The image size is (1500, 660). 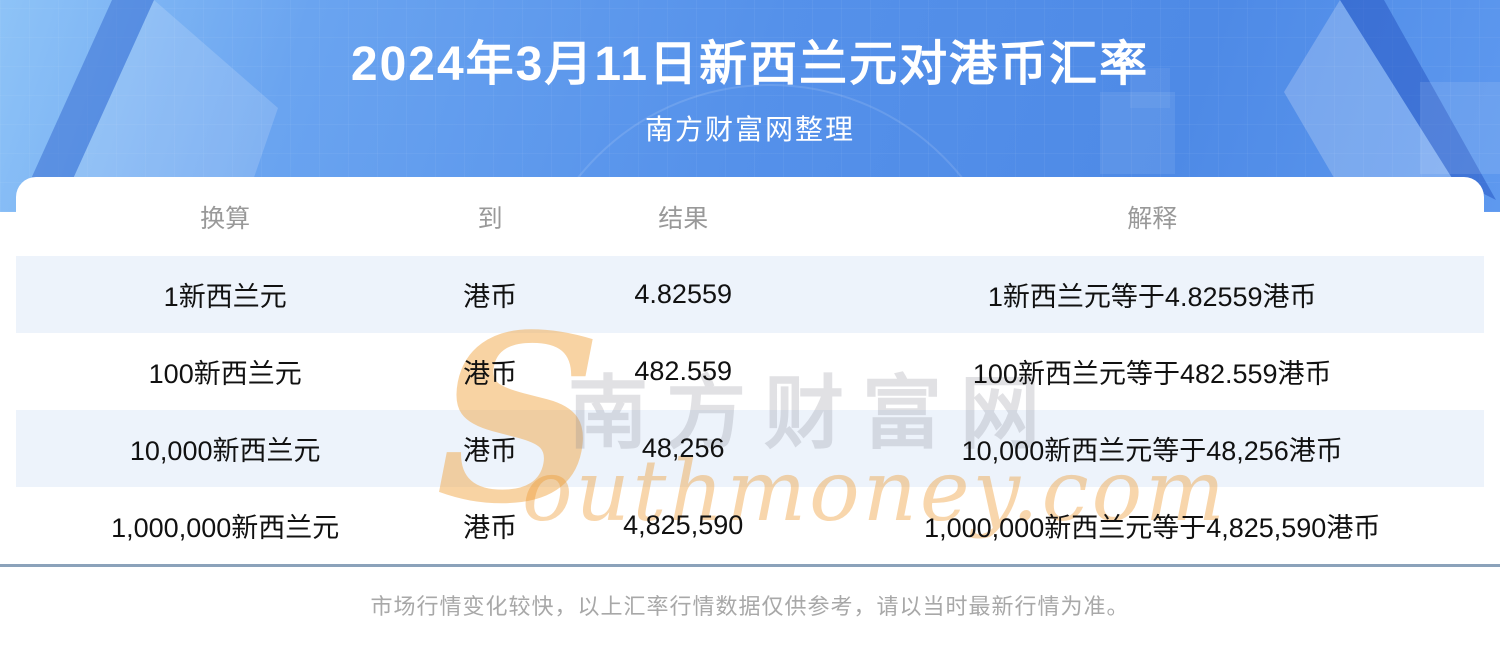 I want to click on disclaimer-text: 市场行情变化较快，以上汇率行情数据仅供参考，请以当时最新行情为准。, so click(x=750, y=606).